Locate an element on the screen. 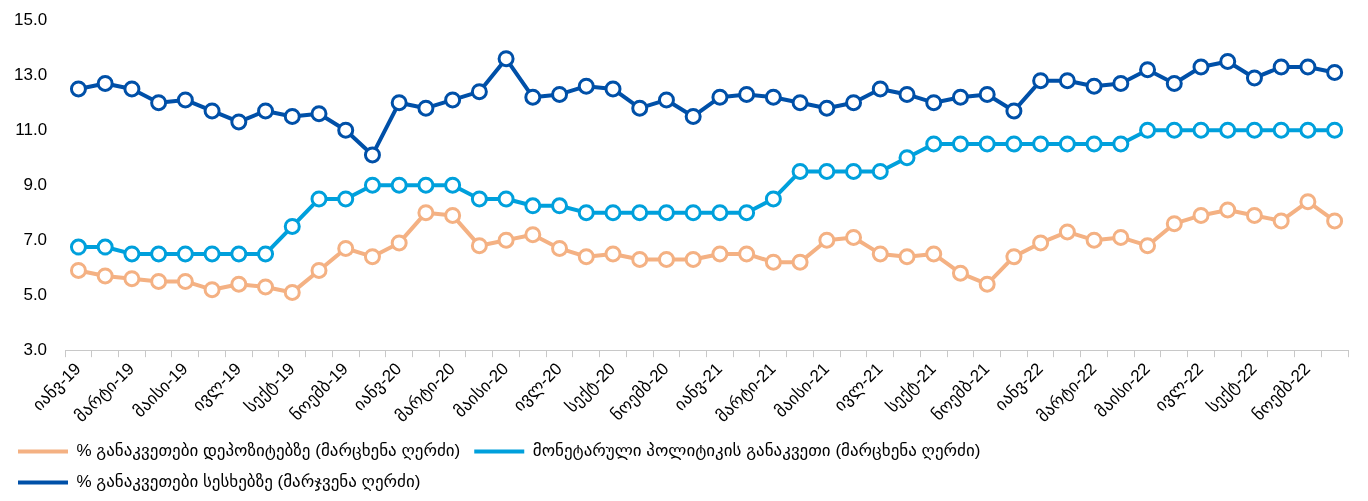  legend-label: % განაკვეთები დეპოზიტებზე (მარცხენა ღერძი) is located at coordinates (268, 451).